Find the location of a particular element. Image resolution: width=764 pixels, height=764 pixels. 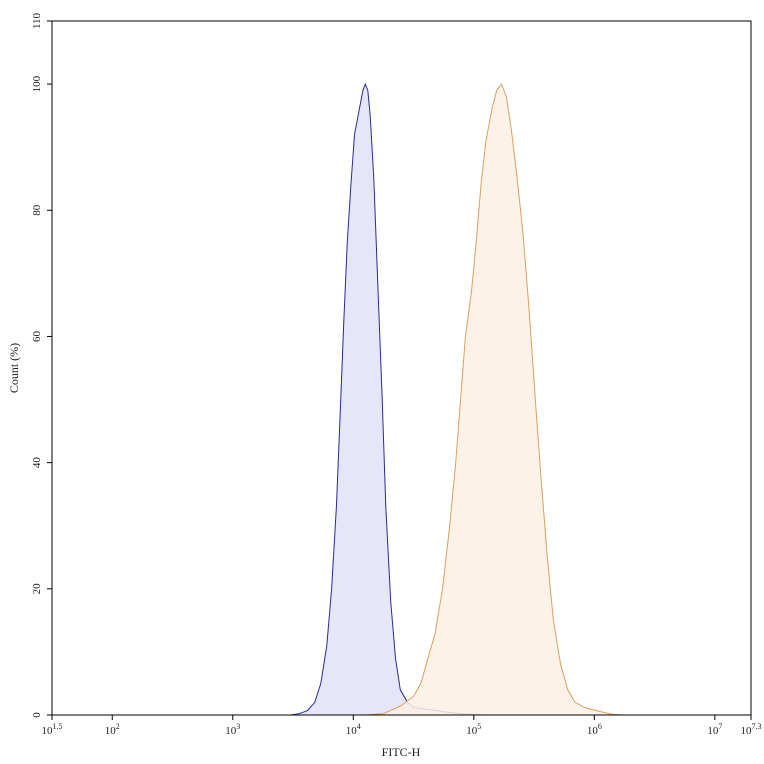

x-tick-label: 10⁴ is located at coordinates (353, 729).